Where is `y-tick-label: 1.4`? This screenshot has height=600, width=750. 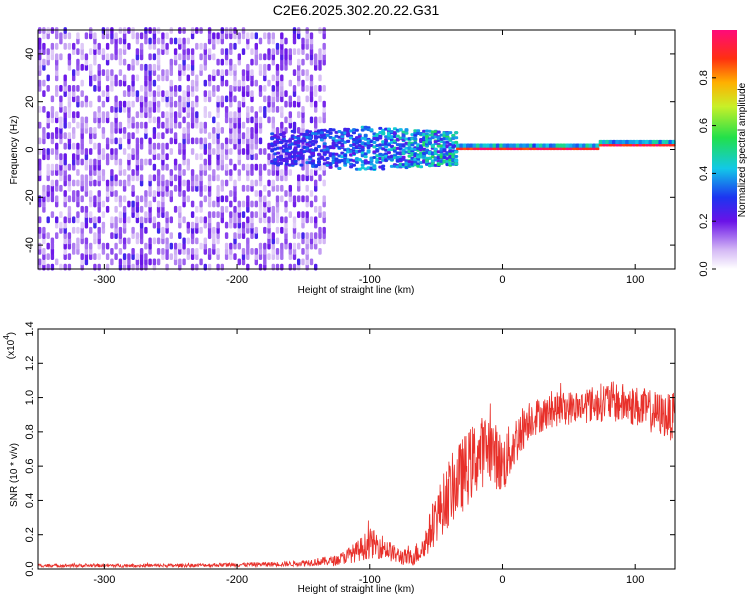
y-tick-label: 1.4 is located at coordinates (30, 328).